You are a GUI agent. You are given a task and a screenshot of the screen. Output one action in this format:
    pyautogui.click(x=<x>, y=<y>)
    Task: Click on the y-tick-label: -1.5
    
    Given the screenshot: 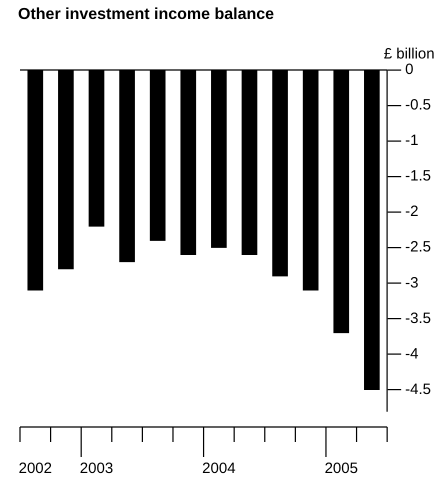 What is the action you would take?
    pyautogui.click(x=418, y=176)
    